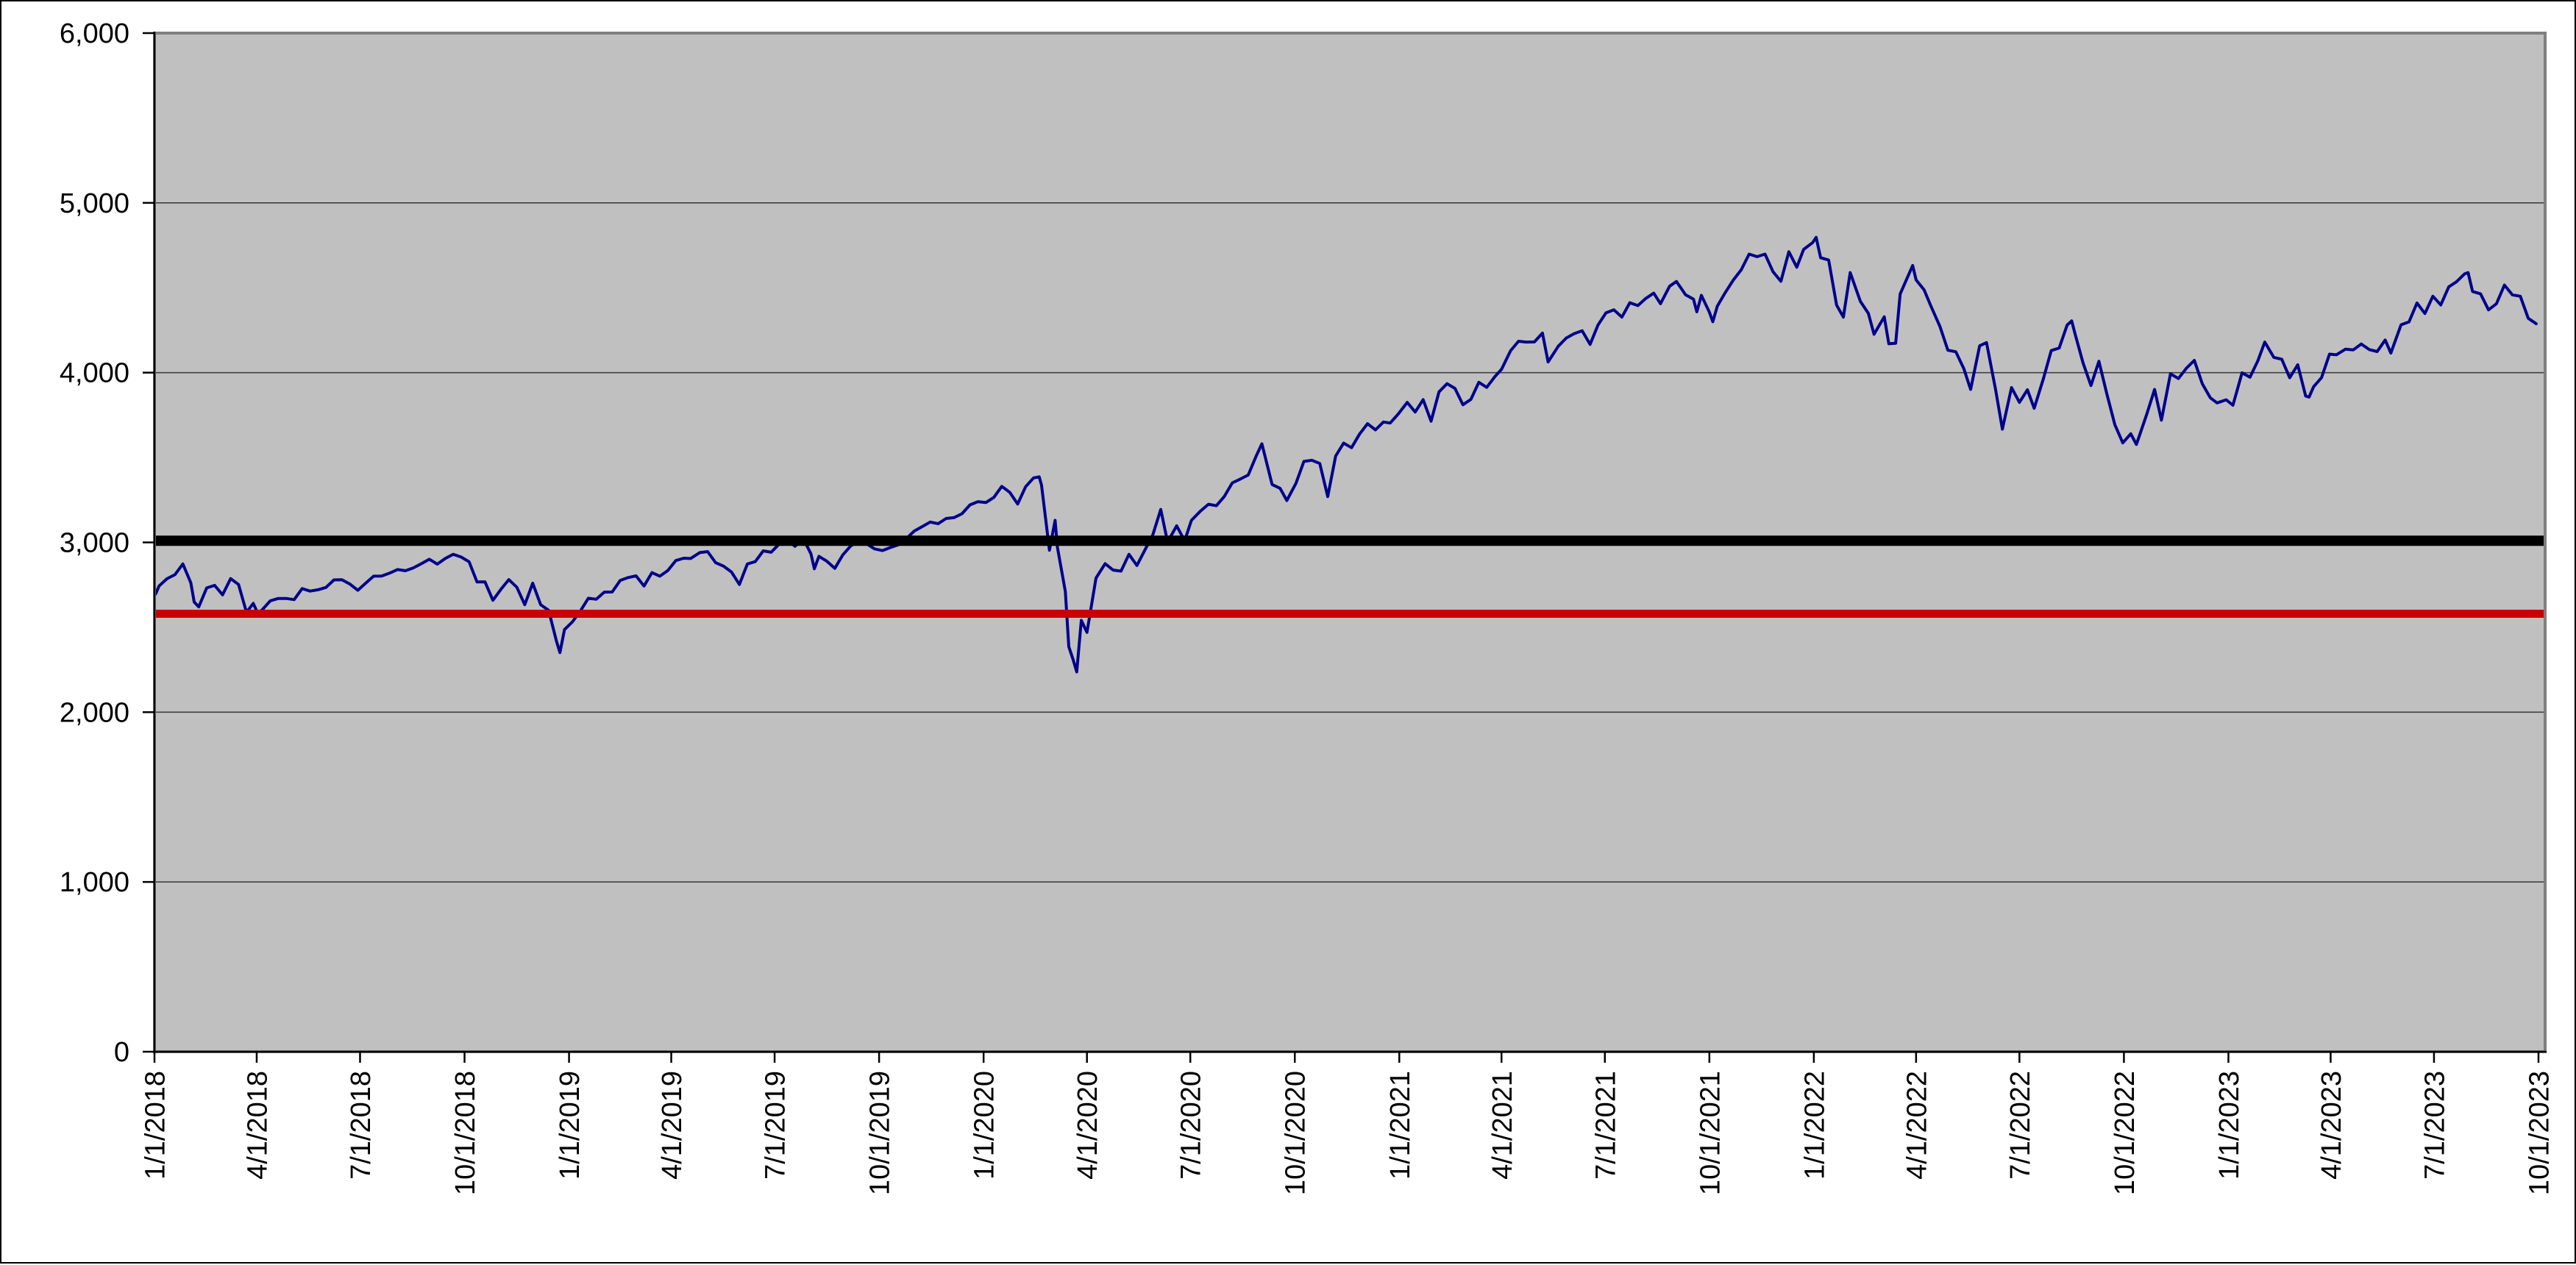 The image size is (2576, 1265). Describe the element at coordinates (121, 1052) in the screenshot. I see `y-axis-tick-label: 0` at that location.